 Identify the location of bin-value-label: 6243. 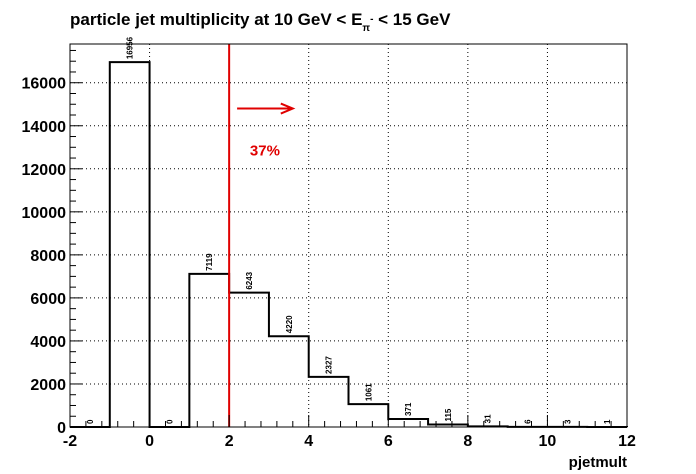
(249, 280).